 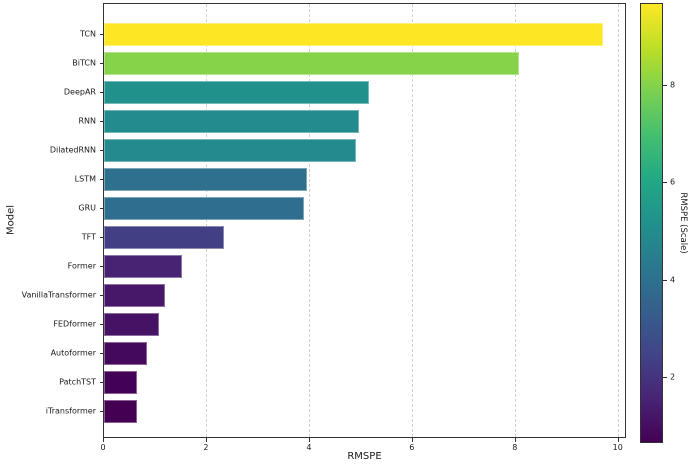 I want to click on colorbar-gradient, so click(x=651, y=223).